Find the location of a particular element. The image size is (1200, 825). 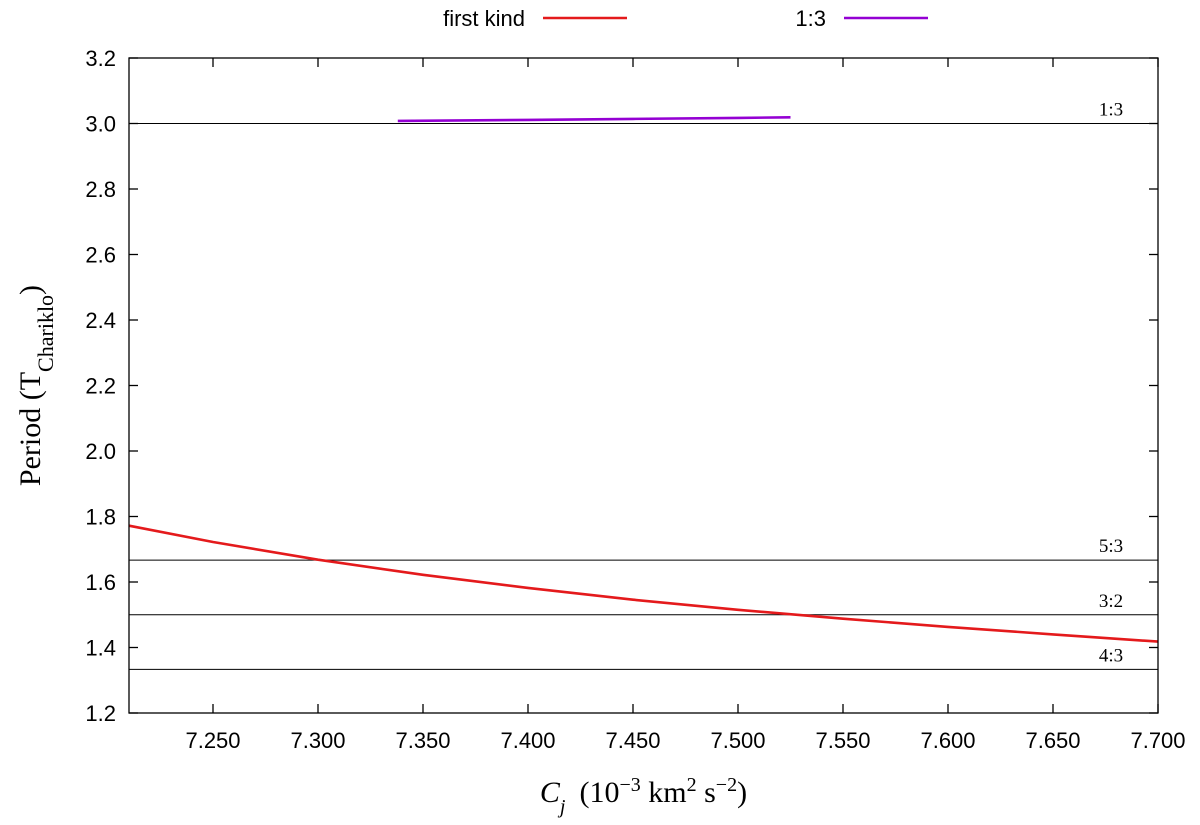

y-axis-title: Period (TChariklo) is located at coordinates (36, 385).